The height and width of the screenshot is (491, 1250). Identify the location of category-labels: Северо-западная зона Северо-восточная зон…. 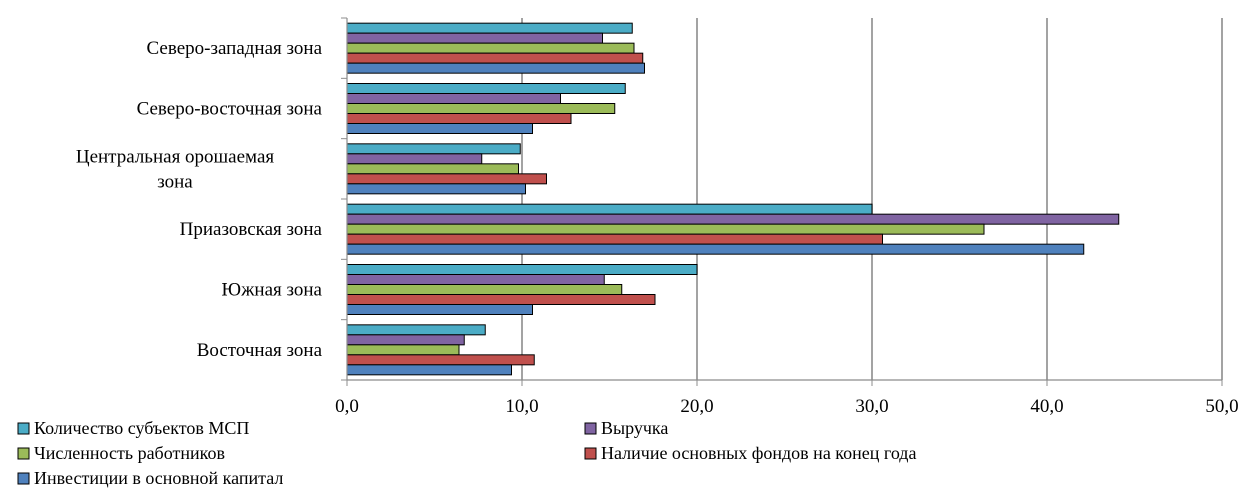
(199, 199).